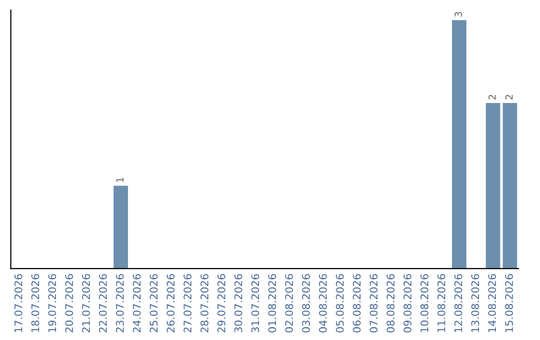 Image resolution: width=540 pixels, height=340 pixels. Describe the element at coordinates (69, 303) in the screenshot. I see `x-tick-label: 20.07.2026` at that location.